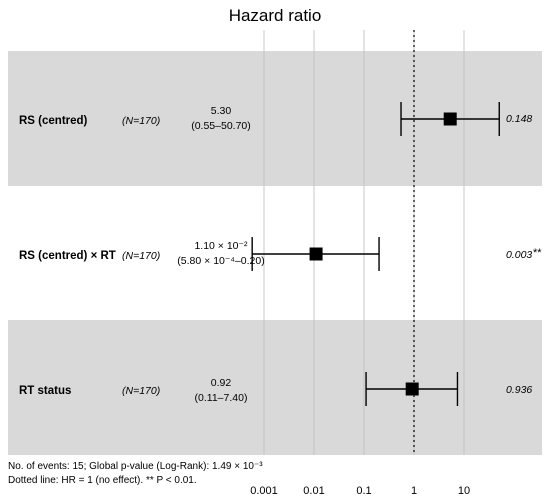 Image resolution: width=550 pixels, height=502 pixels. What do you see at coordinates (221, 111) in the screenshot?
I see `row-1-hr: 5.30` at bounding box center [221, 111].